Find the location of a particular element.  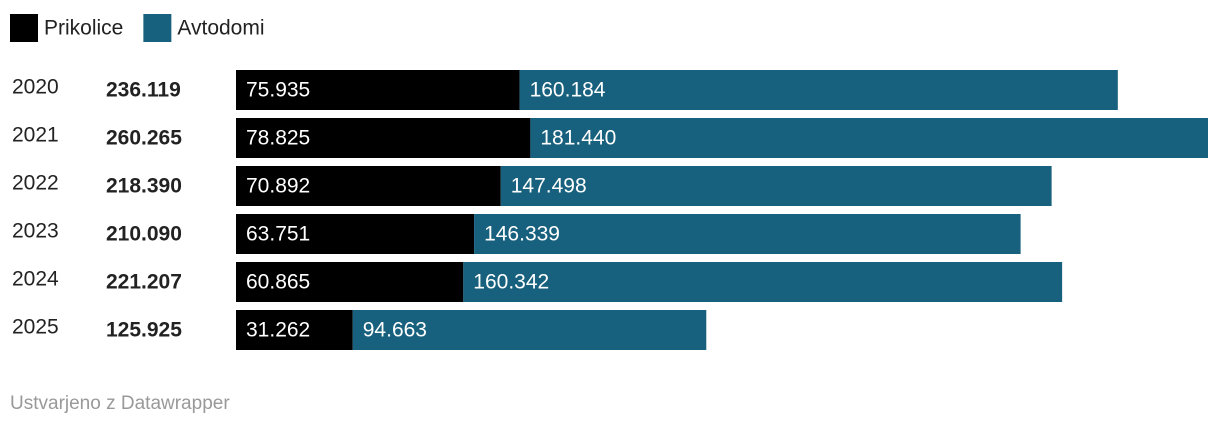

total-label: 218.390 is located at coordinates (144, 186).